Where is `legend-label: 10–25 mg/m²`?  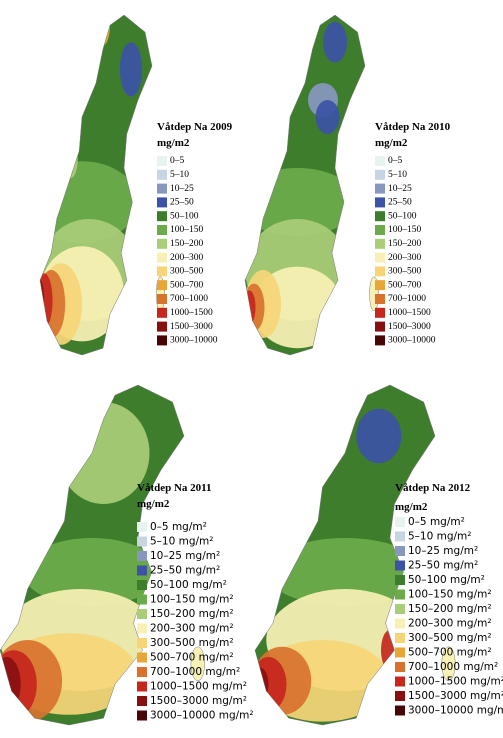
legend-label: 10–25 mg/m² is located at coordinates (443, 551).